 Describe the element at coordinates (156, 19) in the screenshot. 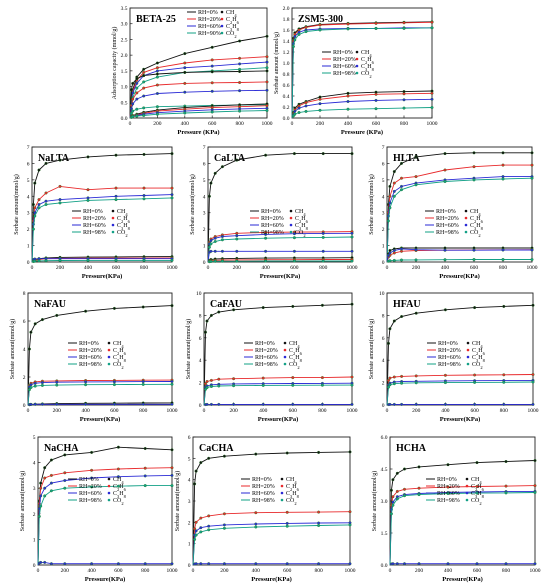

I see `panel-title: BETA-25` at that location.